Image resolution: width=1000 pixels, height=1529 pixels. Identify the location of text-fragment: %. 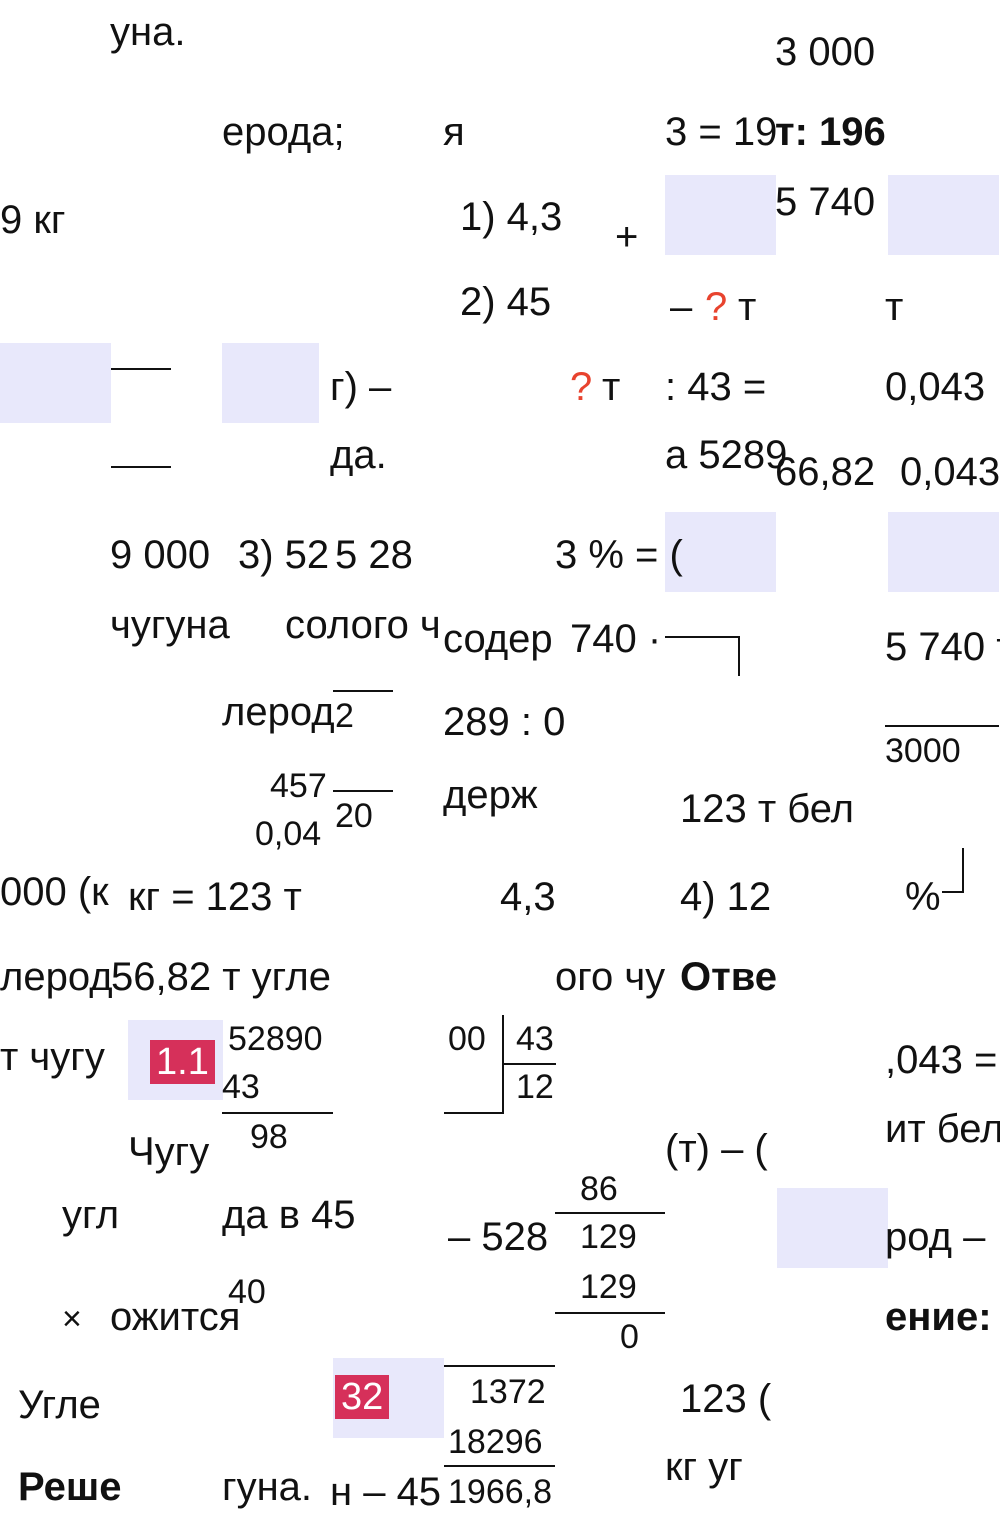
(923, 897).